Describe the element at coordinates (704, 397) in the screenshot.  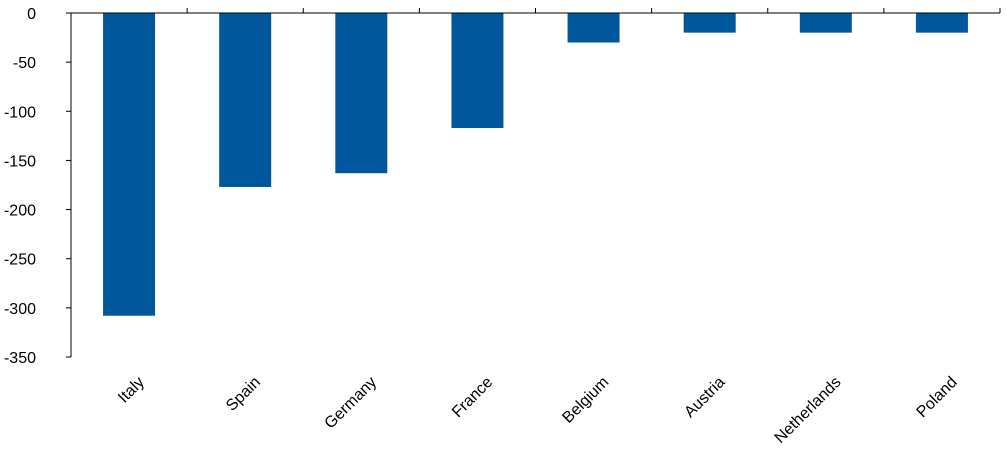
I see `x-tick-label-austria: Austria` at that location.